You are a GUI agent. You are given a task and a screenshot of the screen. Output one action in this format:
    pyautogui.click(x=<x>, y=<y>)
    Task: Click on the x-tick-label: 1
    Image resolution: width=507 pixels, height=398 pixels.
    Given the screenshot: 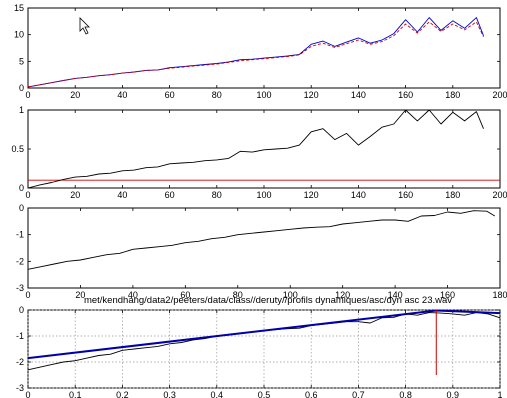 What is the action you would take?
    pyautogui.click(x=499, y=394)
    